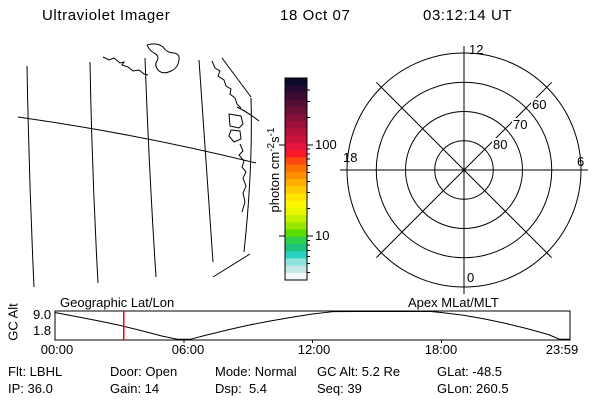 The width and height of the screenshot is (600, 400). What do you see at coordinates (188, 349) in the screenshot?
I see `time-axis-label-0600: 06:00` at bounding box center [188, 349].